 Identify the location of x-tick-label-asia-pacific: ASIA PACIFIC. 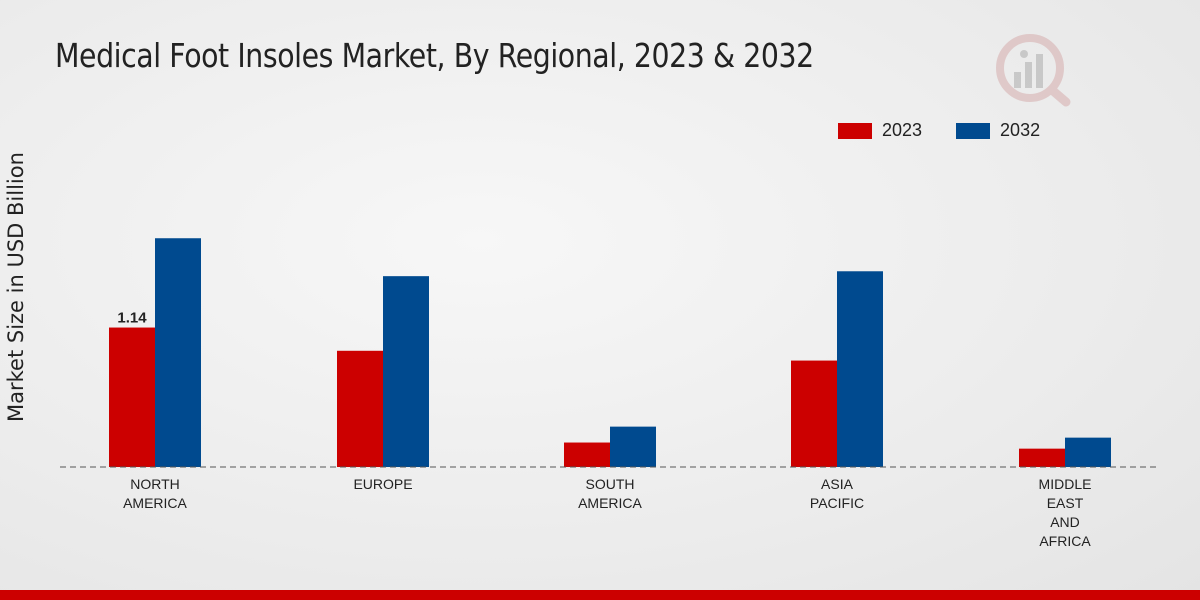
(837, 493).